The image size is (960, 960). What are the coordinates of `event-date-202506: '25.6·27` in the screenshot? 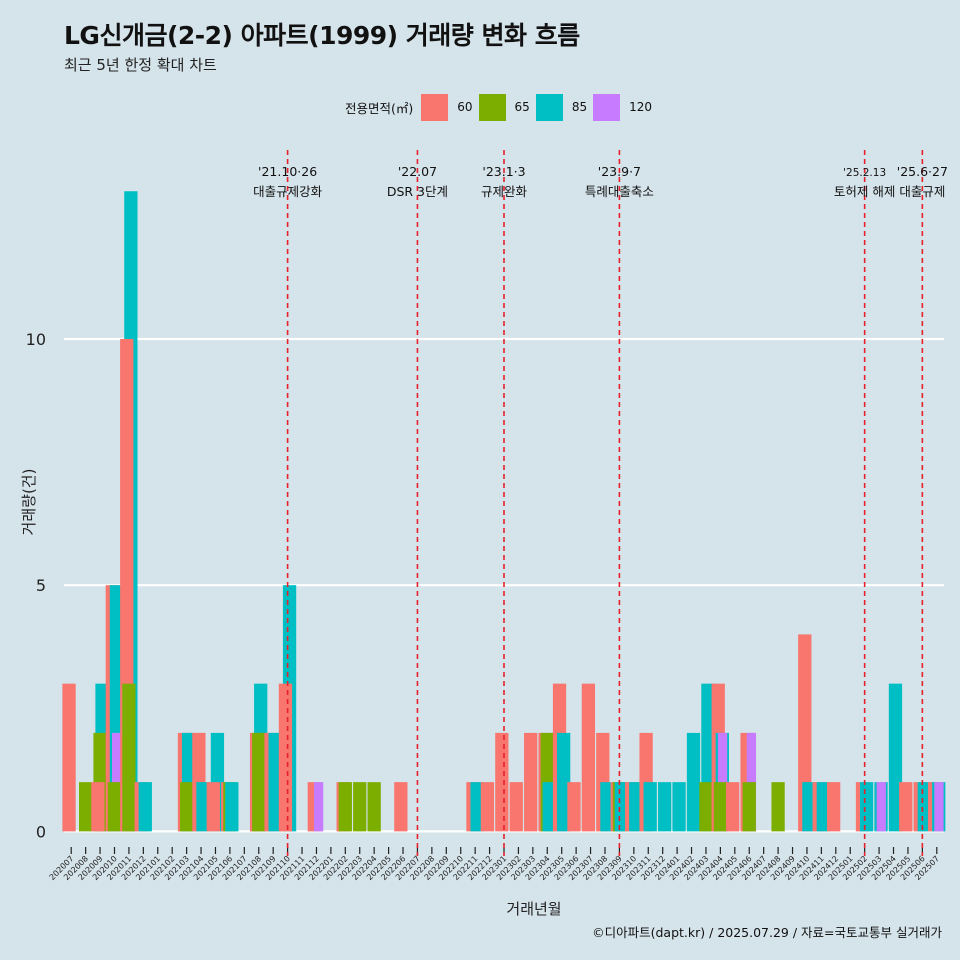 It's located at (922, 171).